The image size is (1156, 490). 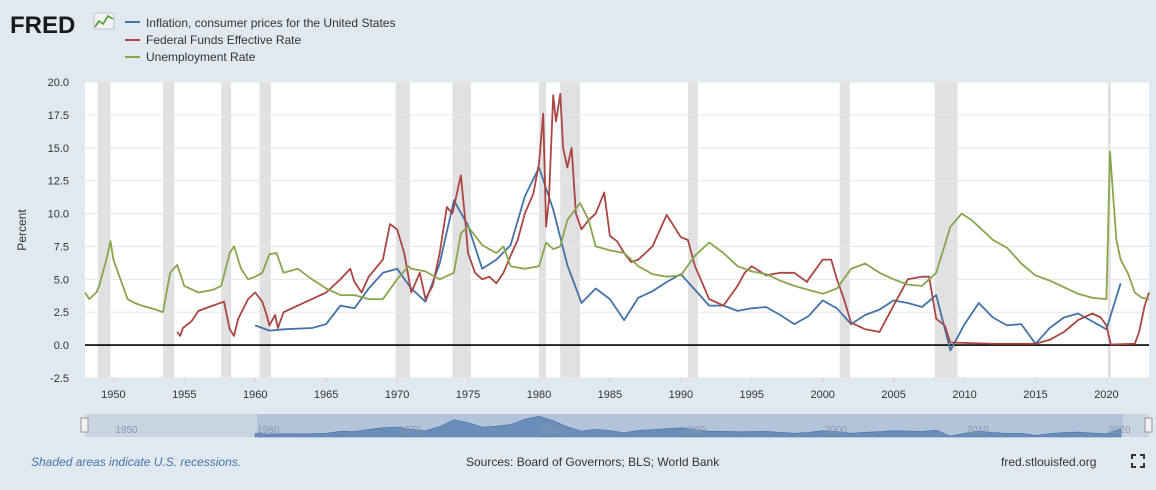 What do you see at coordinates (201, 57) in the screenshot?
I see `legend-label-unemployment: Unemployment Rate` at bounding box center [201, 57].